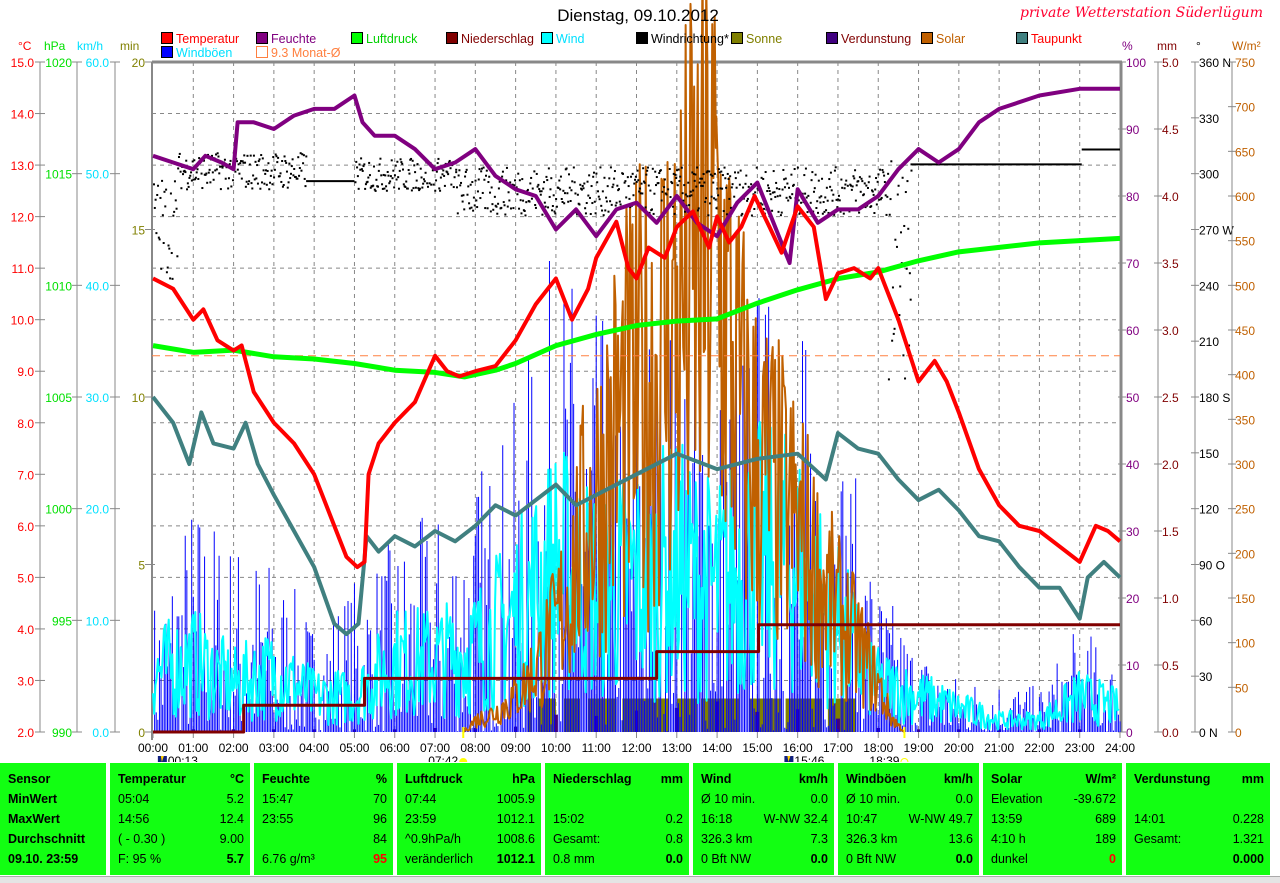 The height and width of the screenshot is (883, 1280). I want to click on legend-swatch, so click(832, 38).